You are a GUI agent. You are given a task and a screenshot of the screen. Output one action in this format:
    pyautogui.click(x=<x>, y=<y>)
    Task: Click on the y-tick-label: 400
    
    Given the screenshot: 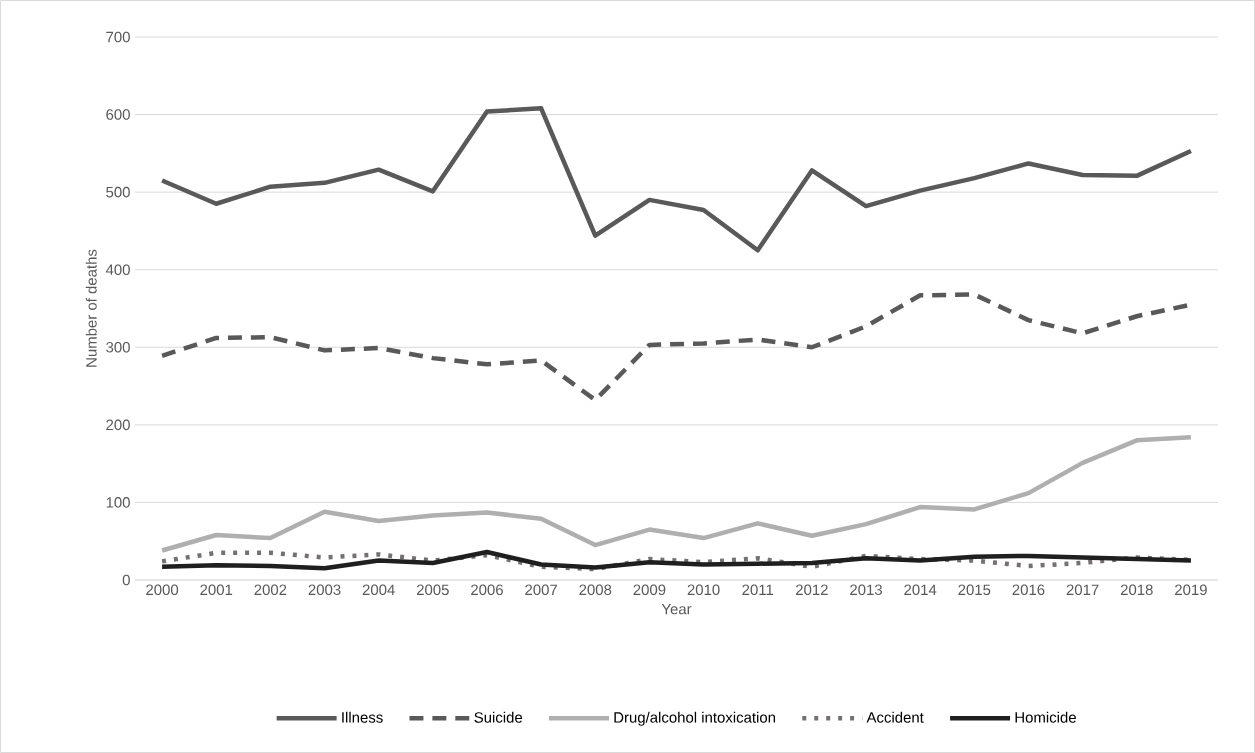 What is the action you would take?
    pyautogui.click(x=117, y=269)
    